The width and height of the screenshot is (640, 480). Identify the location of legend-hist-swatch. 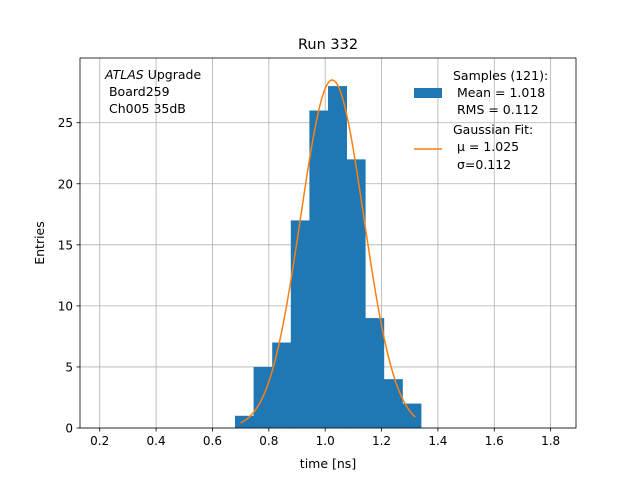
(428, 93).